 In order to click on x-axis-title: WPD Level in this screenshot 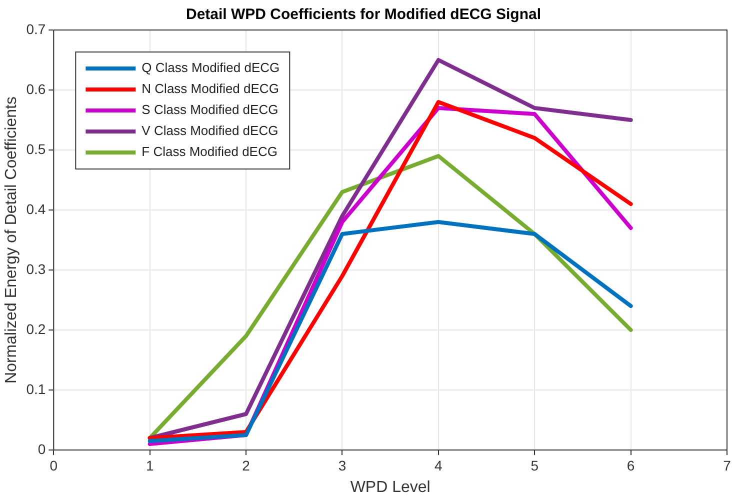, I will do `click(390, 487)`.